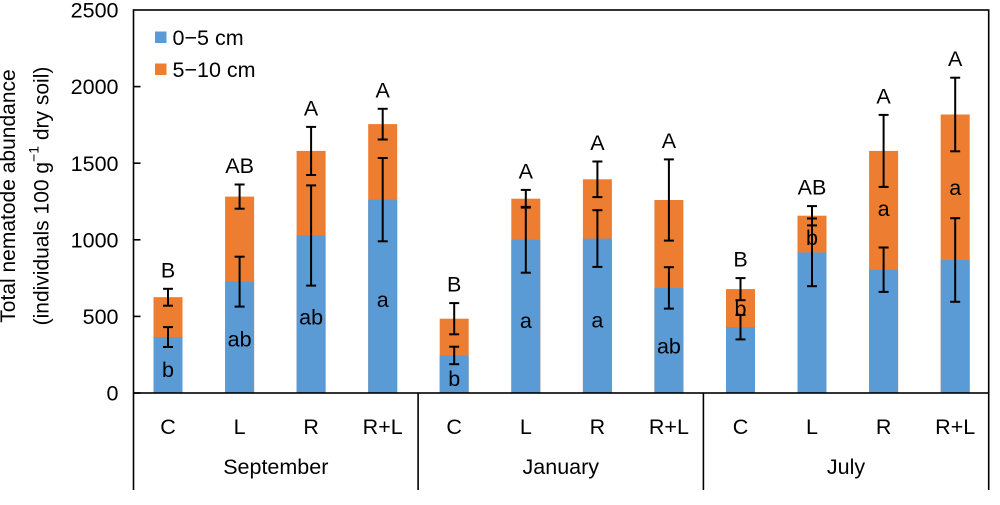 The height and width of the screenshot is (505, 1000). Describe the element at coordinates (208, 38) in the screenshot. I see `svg-text: 0−5 cm` at that location.